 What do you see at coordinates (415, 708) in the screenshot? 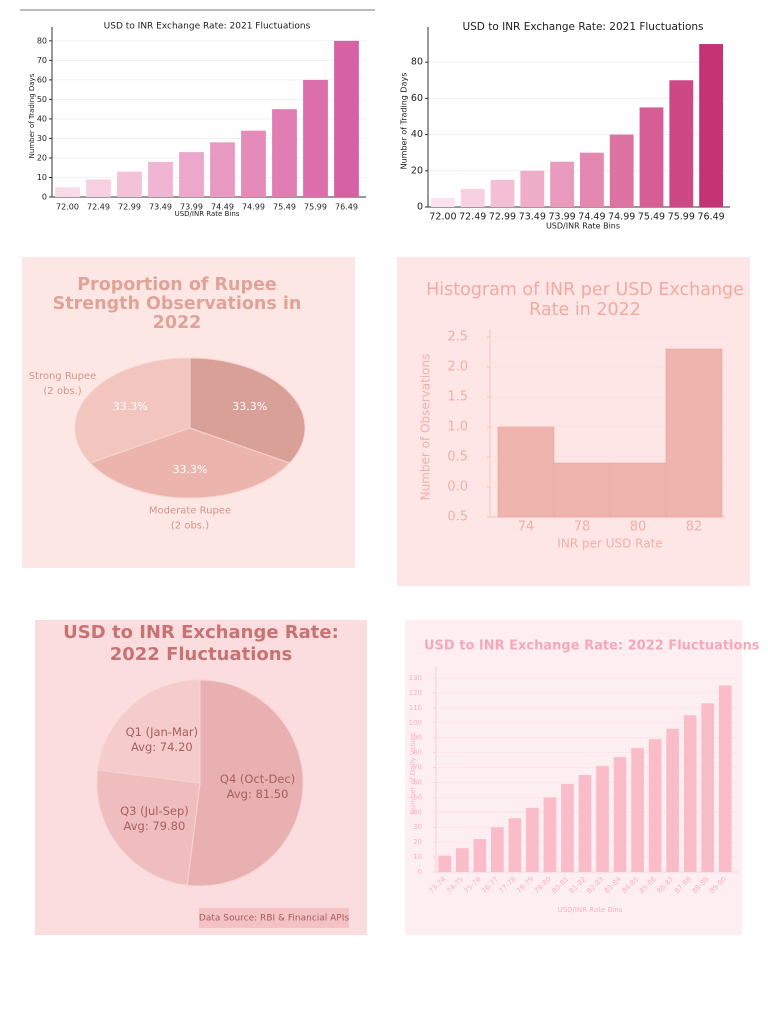
I see `y-tick-label: 110` at bounding box center [415, 708].